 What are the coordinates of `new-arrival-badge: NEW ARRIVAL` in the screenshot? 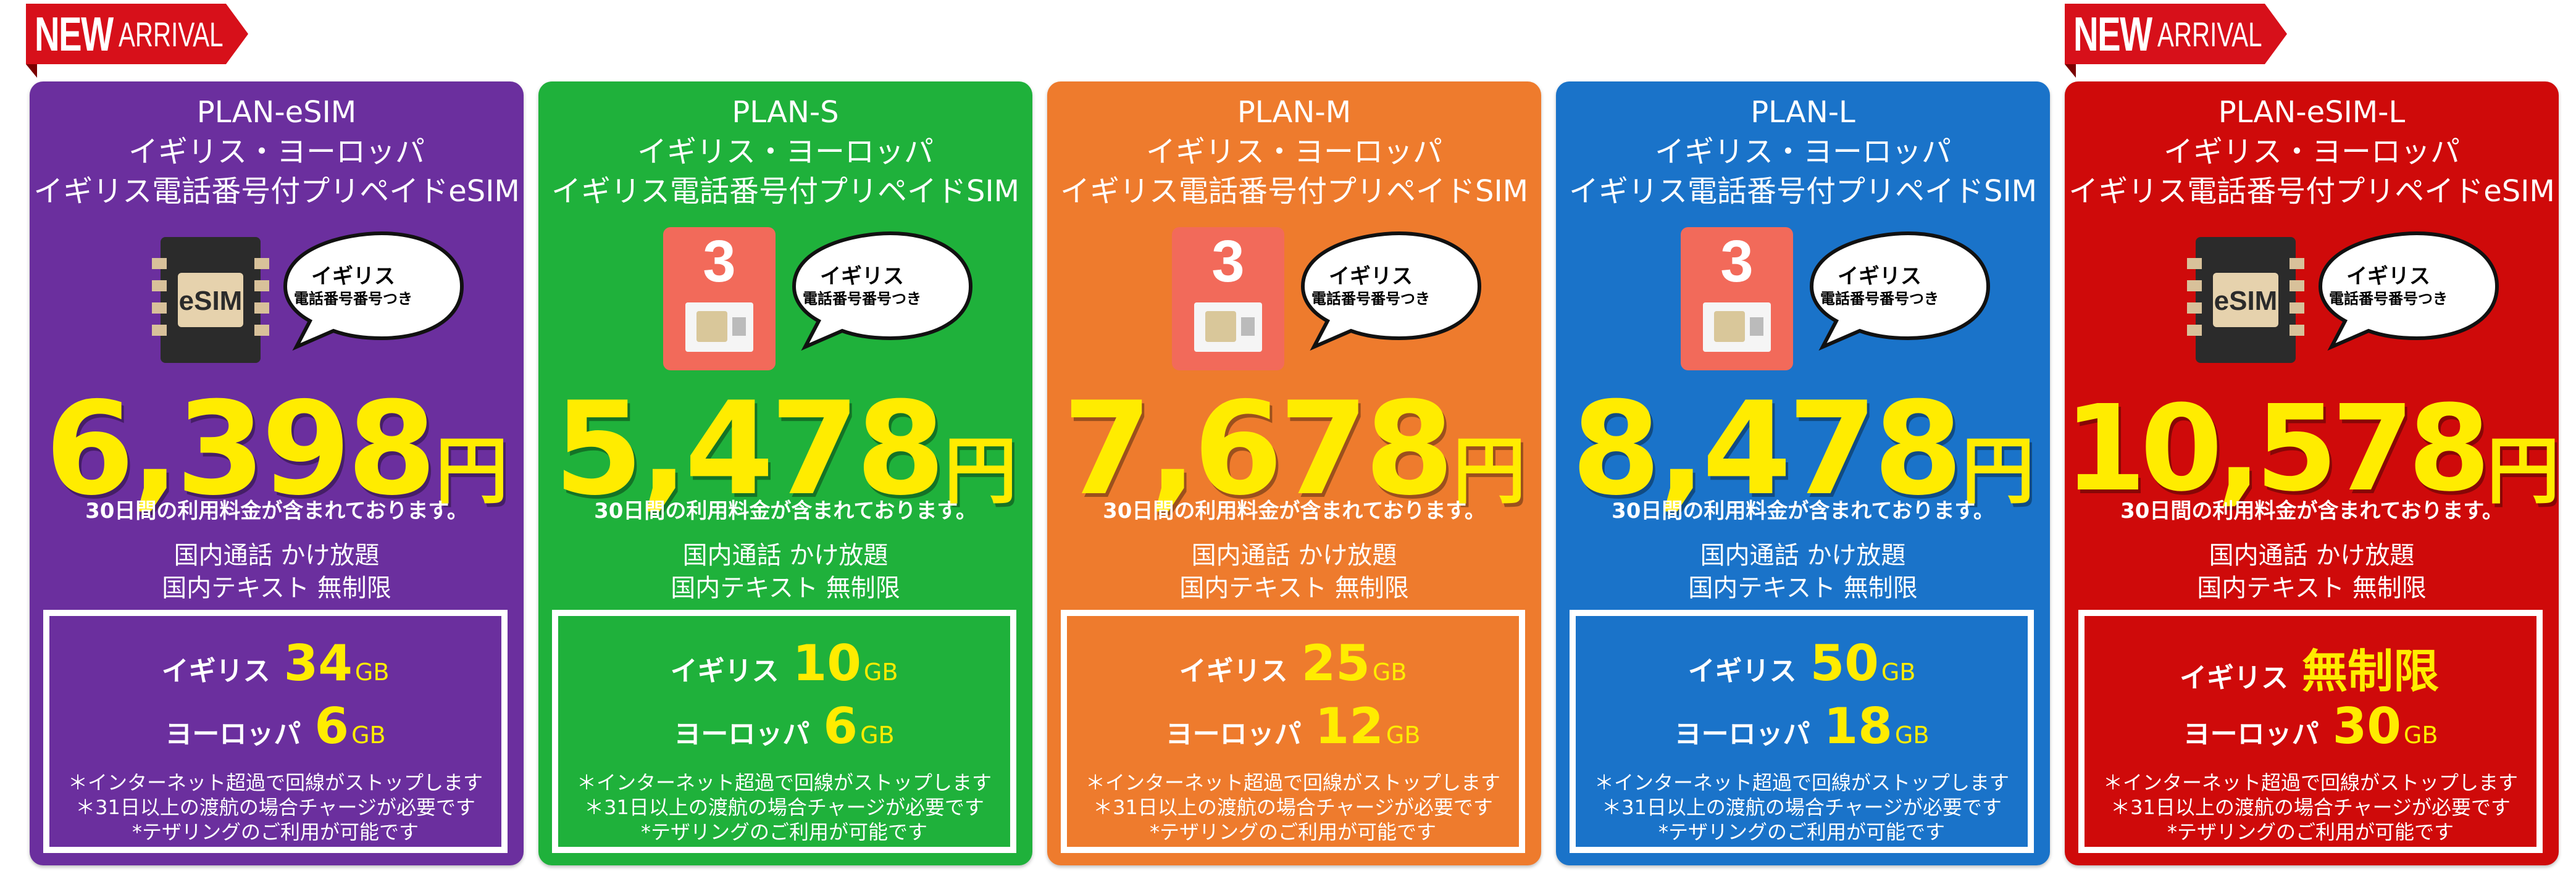 It's located at (2176, 34).